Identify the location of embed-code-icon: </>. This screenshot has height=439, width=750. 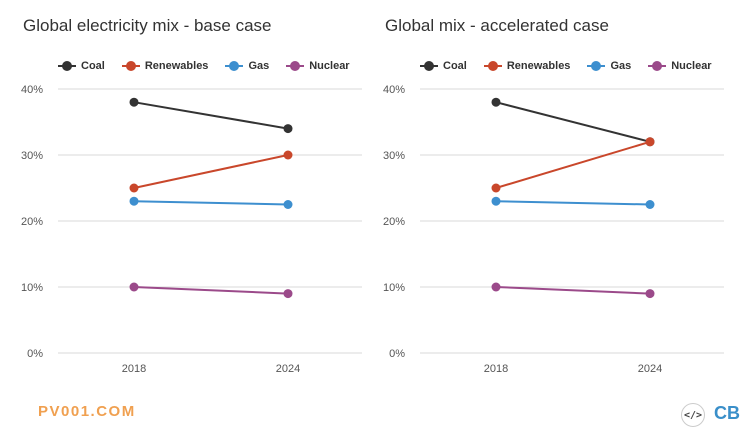
(693, 415).